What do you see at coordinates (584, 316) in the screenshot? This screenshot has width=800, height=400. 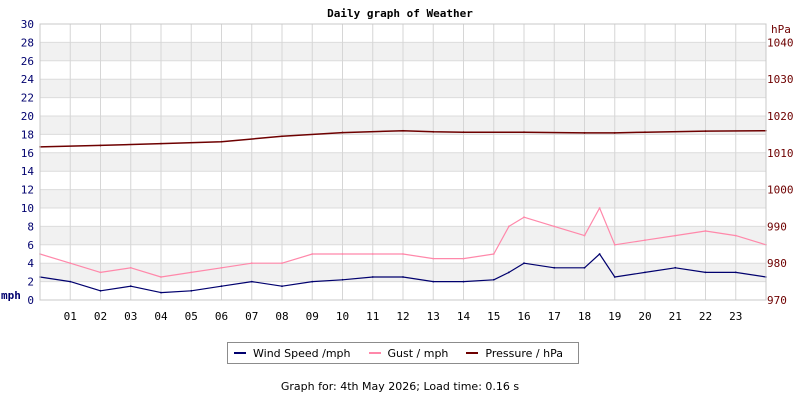 I see `x-axis-tick-label: 18` at bounding box center [584, 316].